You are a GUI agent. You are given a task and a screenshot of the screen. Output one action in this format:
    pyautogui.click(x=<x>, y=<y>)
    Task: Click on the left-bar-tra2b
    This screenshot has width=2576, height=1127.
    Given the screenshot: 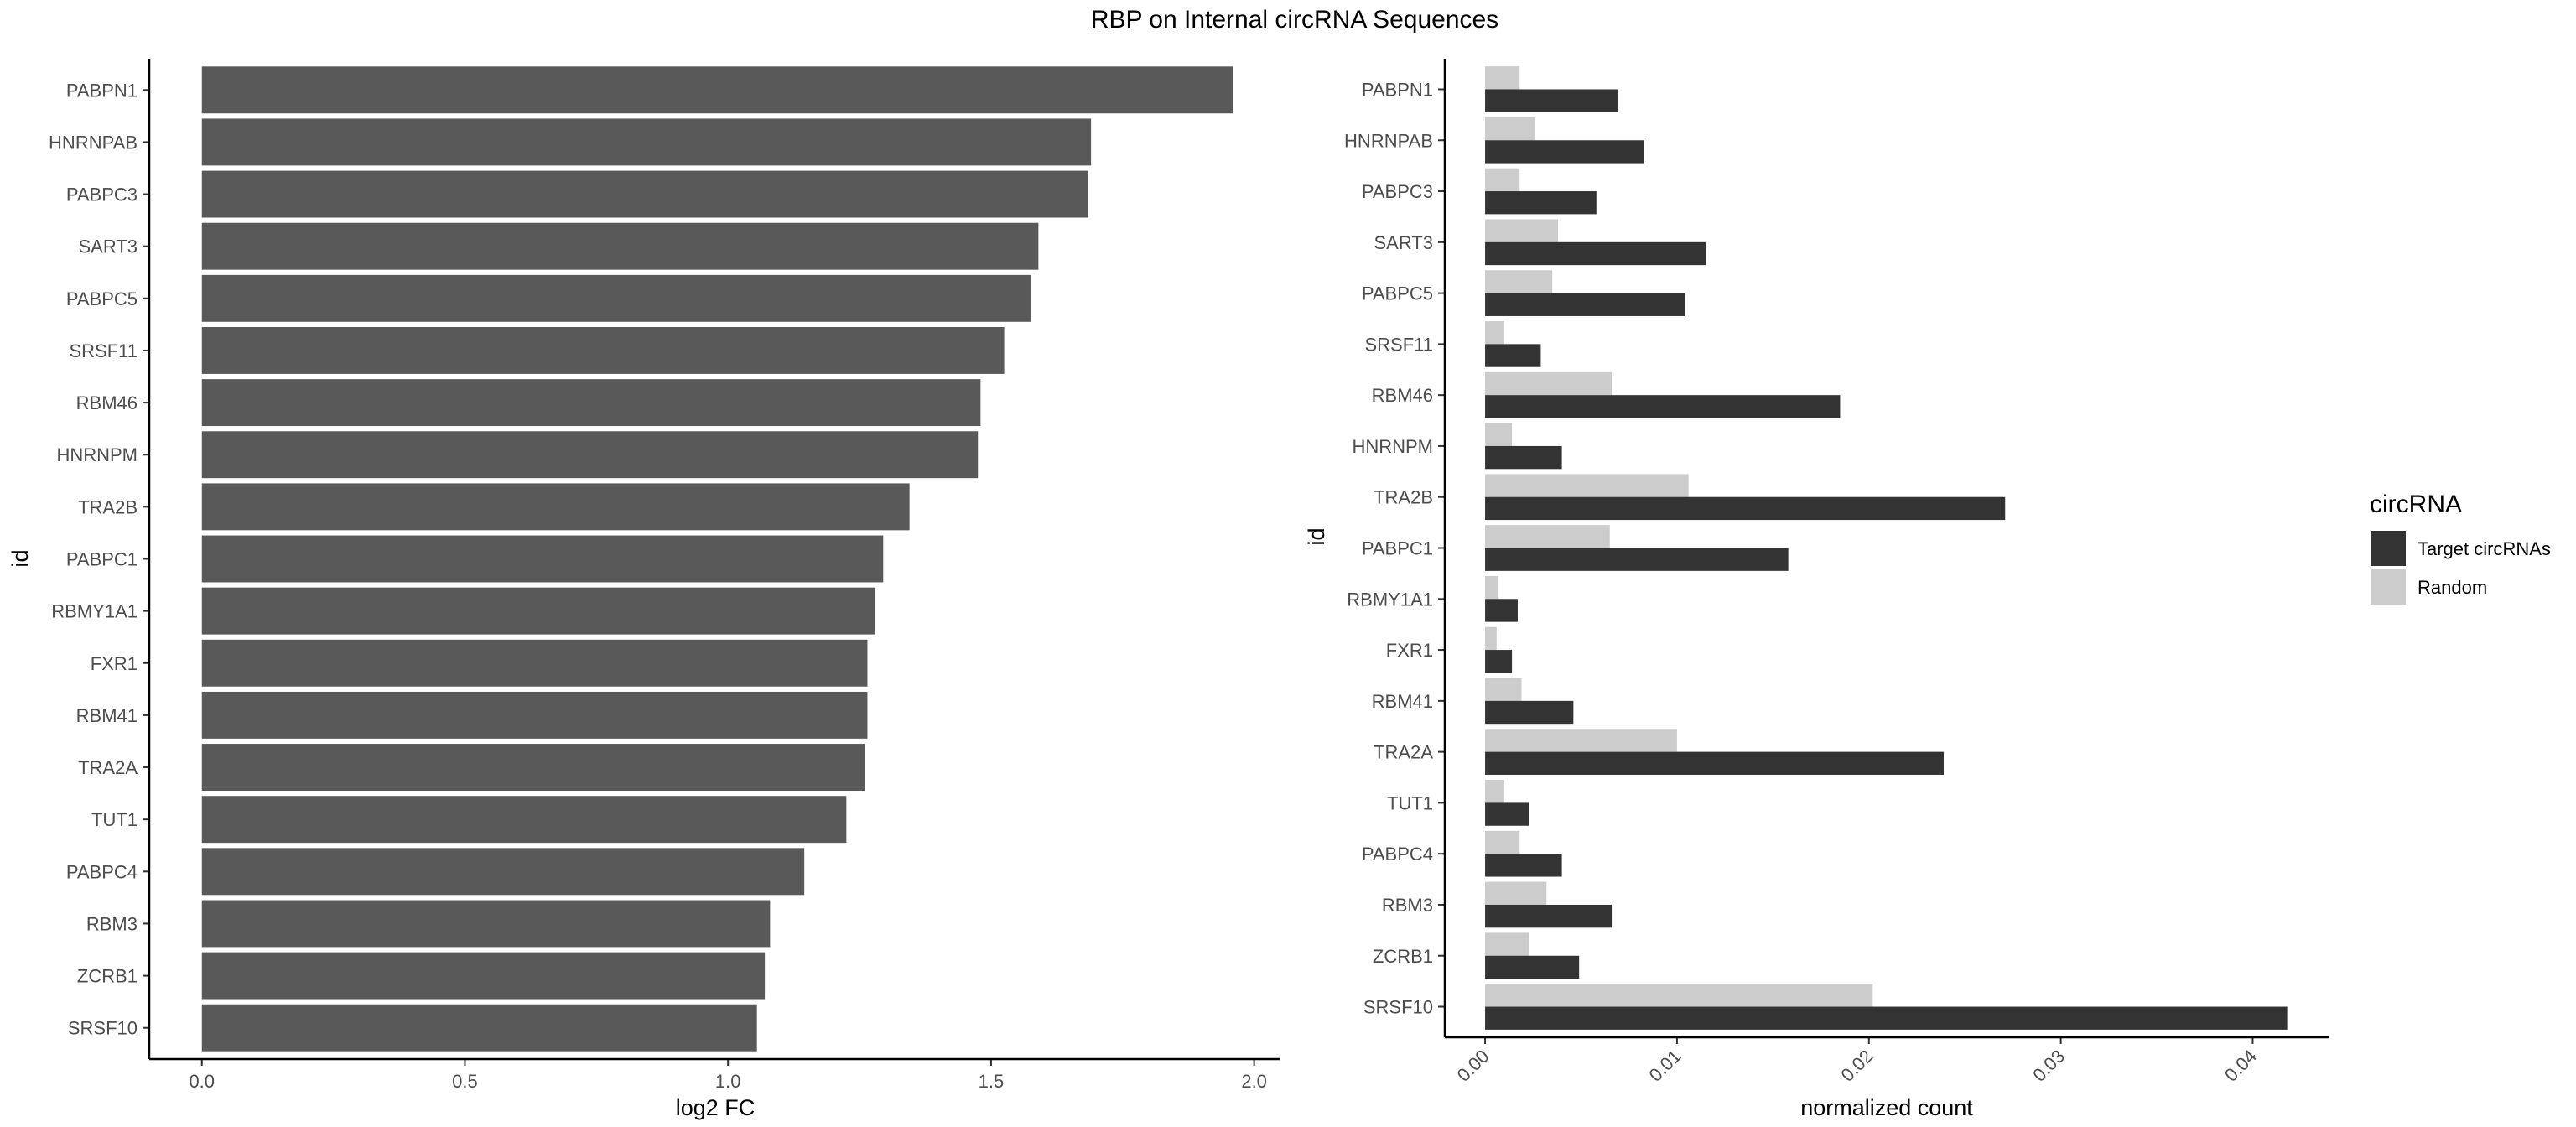 What is the action you would take?
    pyautogui.click(x=555, y=507)
    